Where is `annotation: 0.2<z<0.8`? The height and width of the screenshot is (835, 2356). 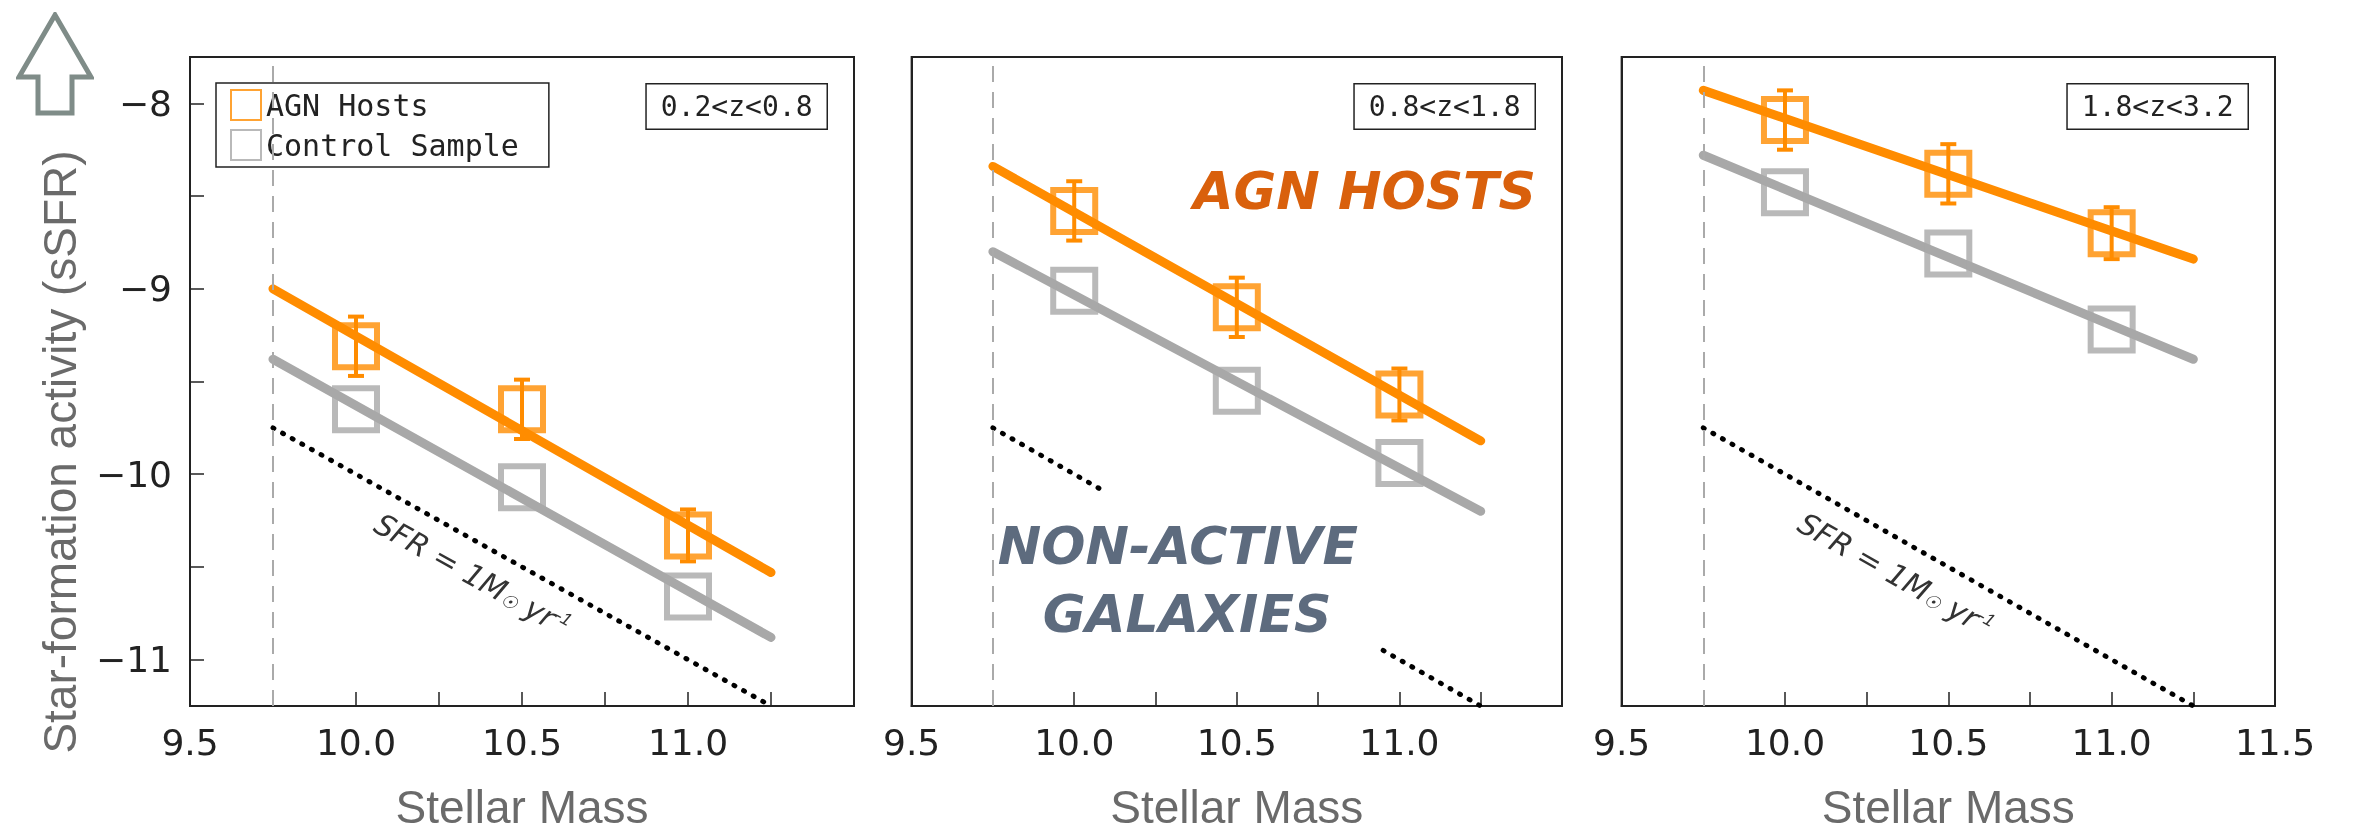
annotation: 0.2<z<0.8 is located at coordinates (736, 106).